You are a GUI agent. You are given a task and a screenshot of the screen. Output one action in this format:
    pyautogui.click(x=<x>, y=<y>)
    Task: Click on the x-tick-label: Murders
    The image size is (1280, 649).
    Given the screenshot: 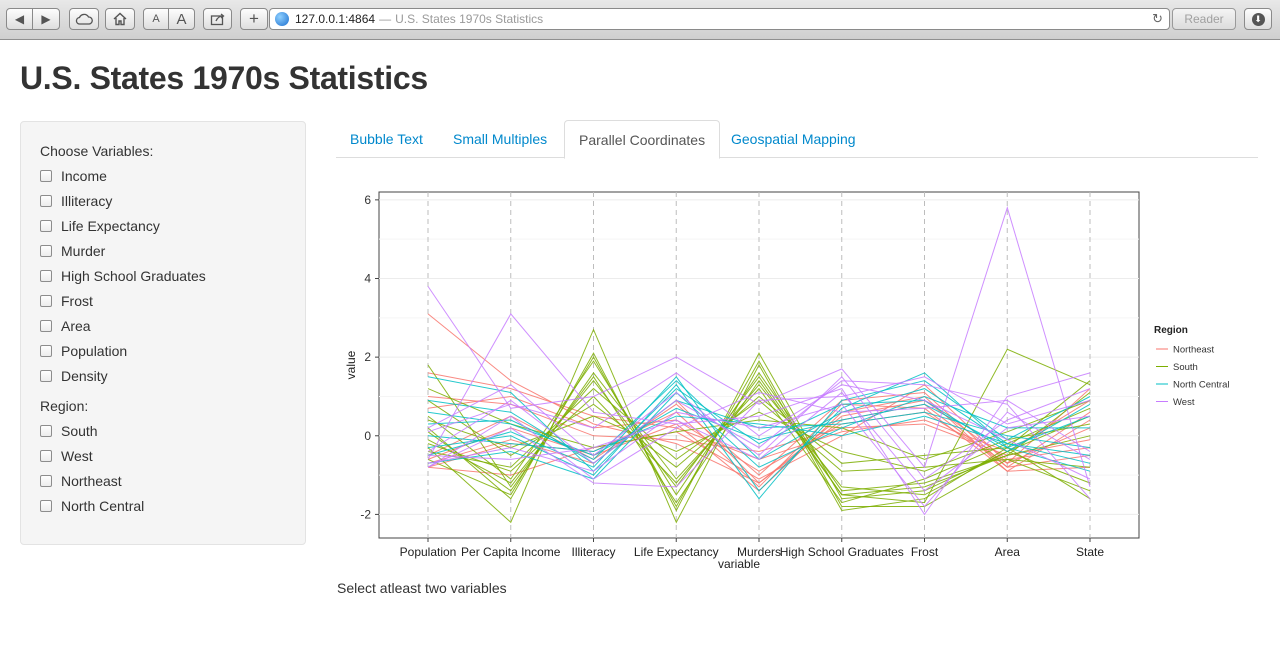 What is the action you would take?
    pyautogui.click(x=759, y=552)
    